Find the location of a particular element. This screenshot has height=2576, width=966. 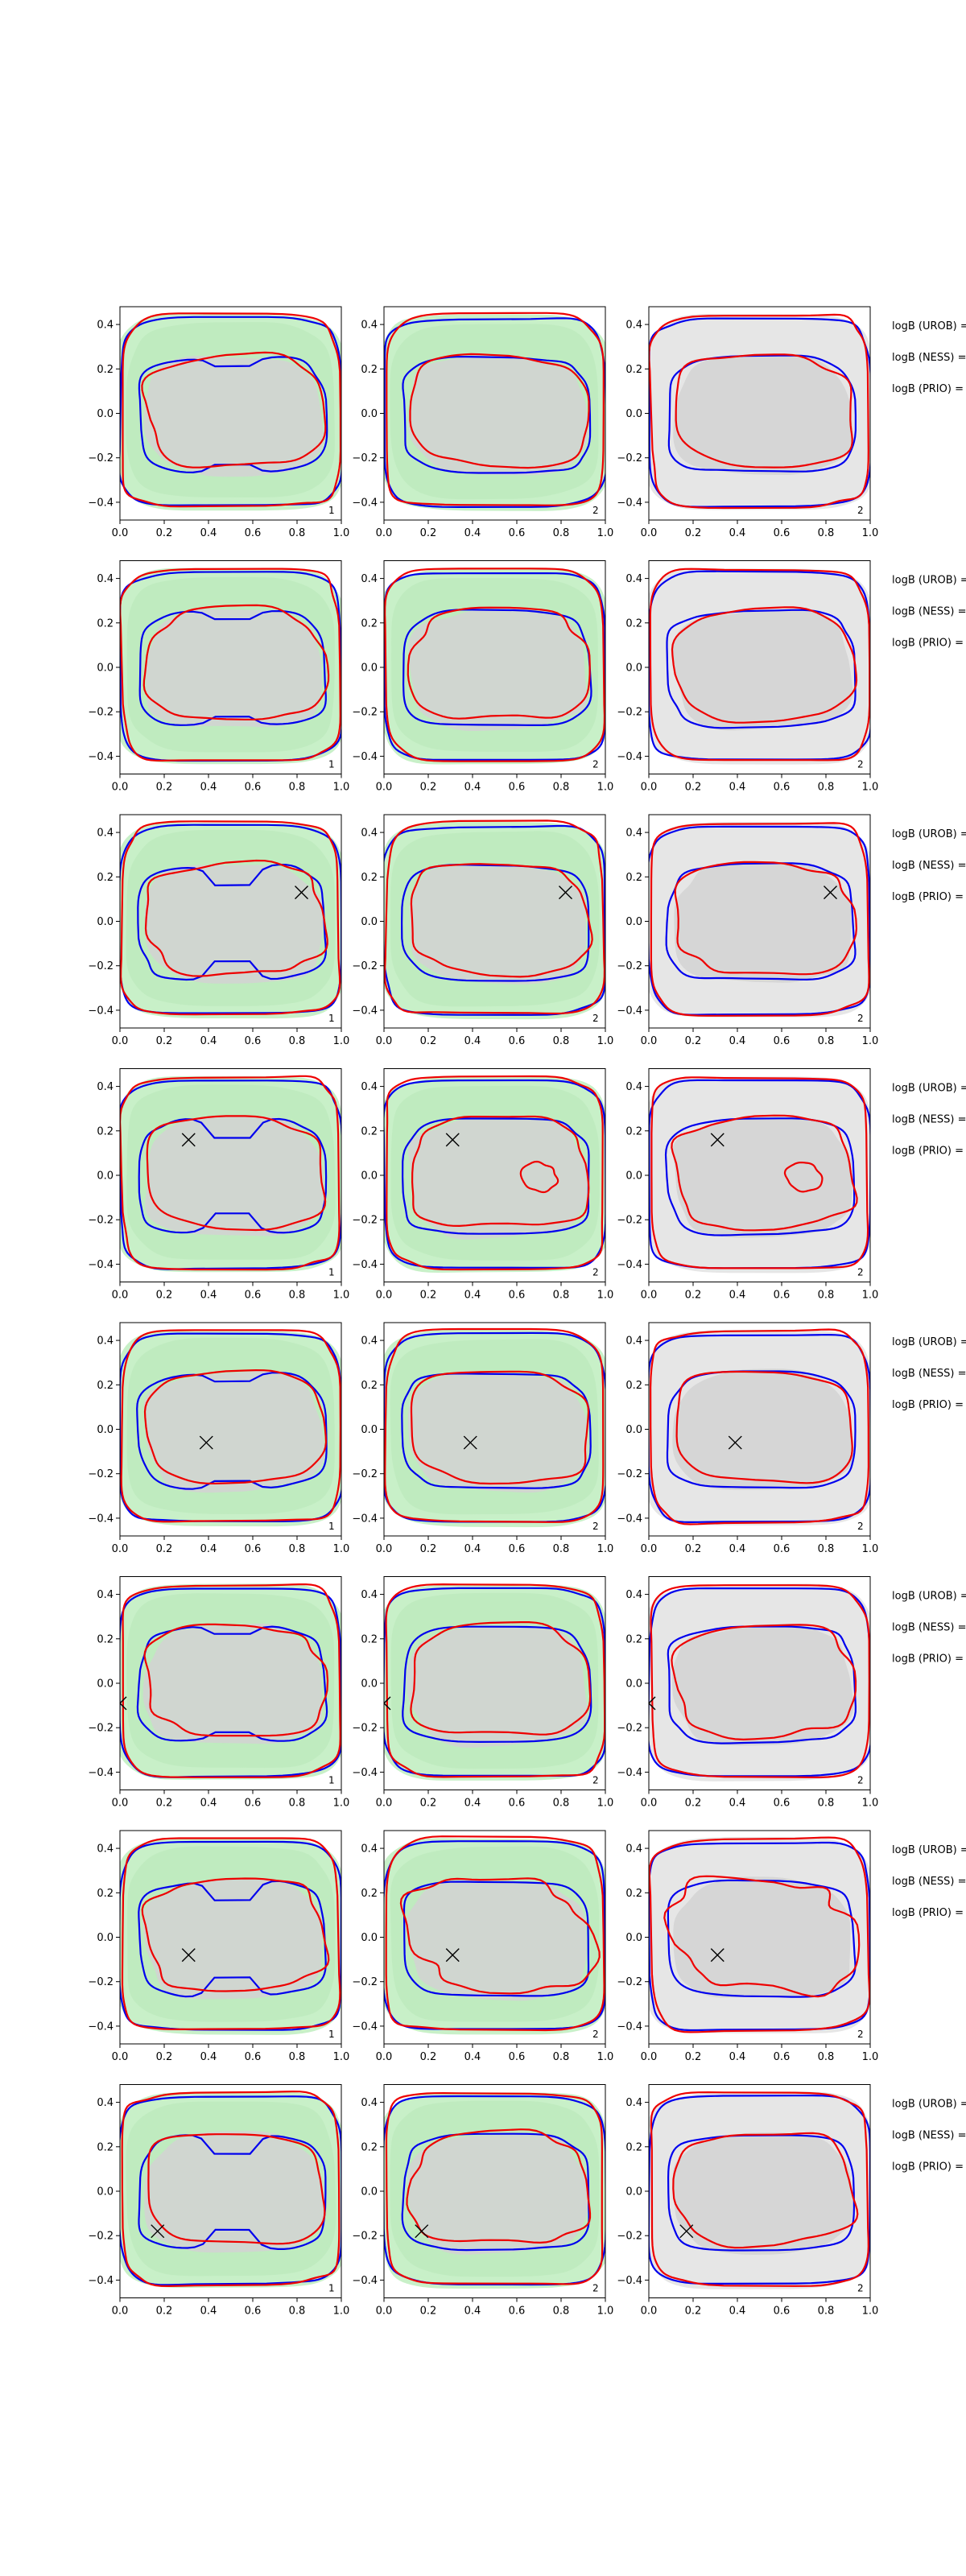

panel-r8-c2: 2 0.0 0.2 0.4 0.6 0.8 1.0 0.4 0.2 0.0 −0.2 −0.4 is located at coordinates (483, 2201).